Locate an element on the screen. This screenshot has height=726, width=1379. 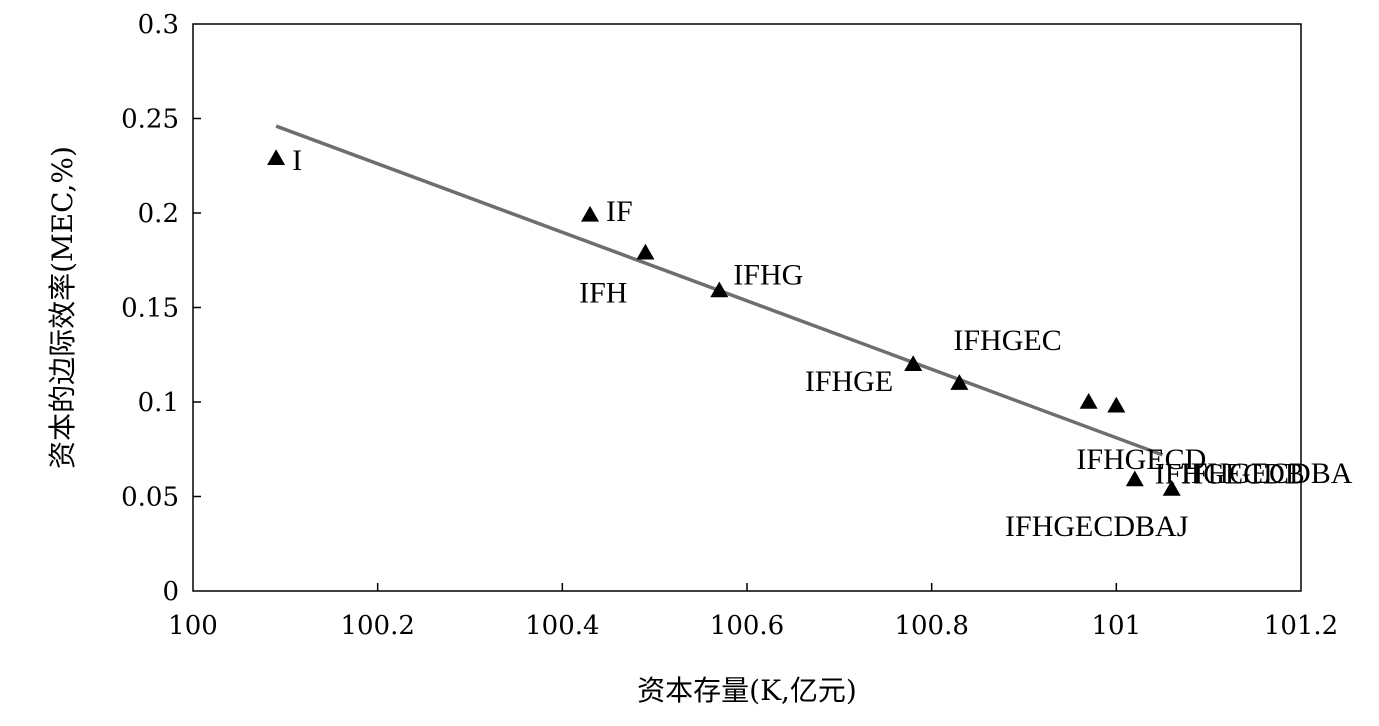
y-tick-label: 0.25 is located at coordinates (150, 120).